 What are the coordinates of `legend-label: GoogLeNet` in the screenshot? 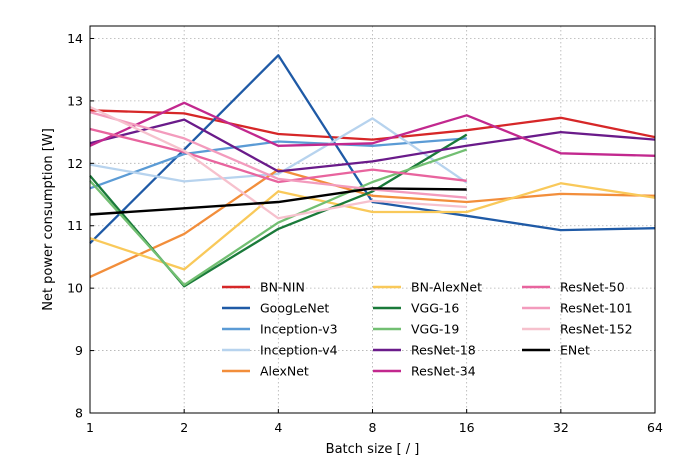 It's located at (294, 308).